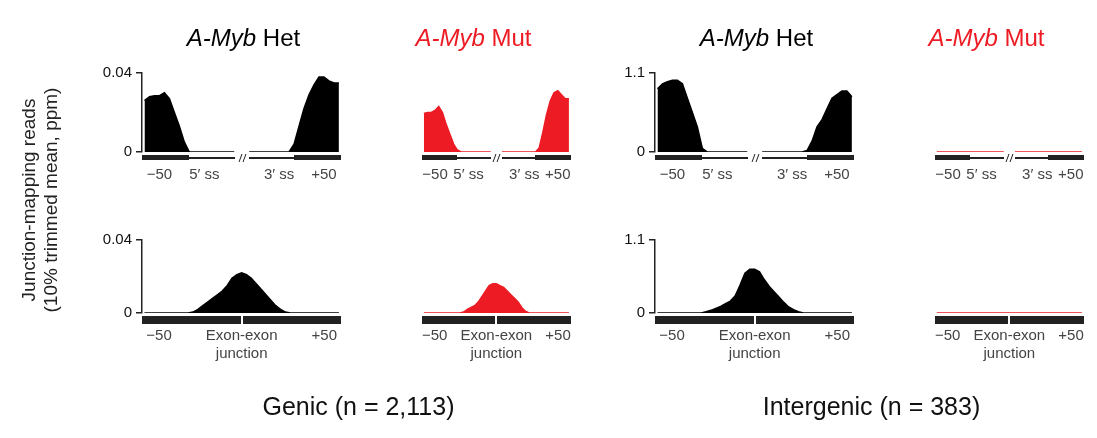 The image size is (1097, 438). What do you see at coordinates (358, 406) in the screenshot?
I see `text: Genic (n = 2,113)` at bounding box center [358, 406].